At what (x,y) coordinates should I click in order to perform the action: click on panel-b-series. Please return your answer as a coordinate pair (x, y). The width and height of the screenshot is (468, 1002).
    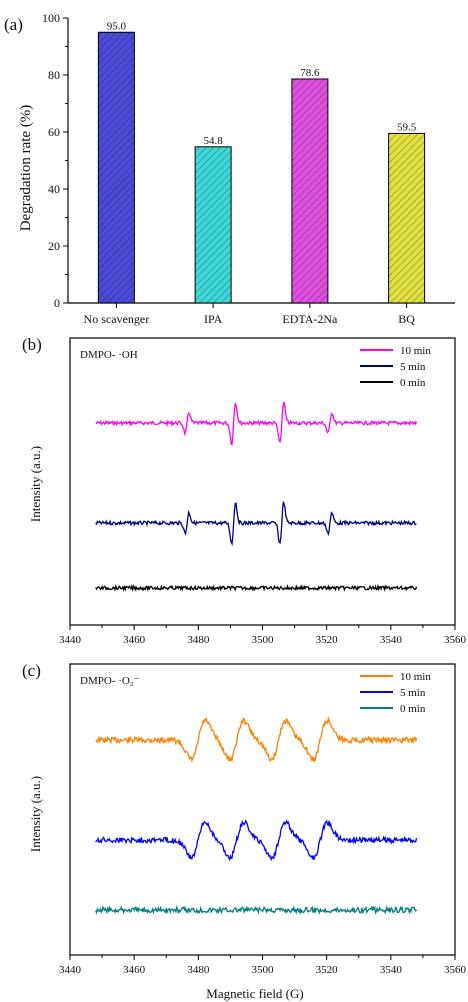
    Looking at the image, I should click on (256, 496).